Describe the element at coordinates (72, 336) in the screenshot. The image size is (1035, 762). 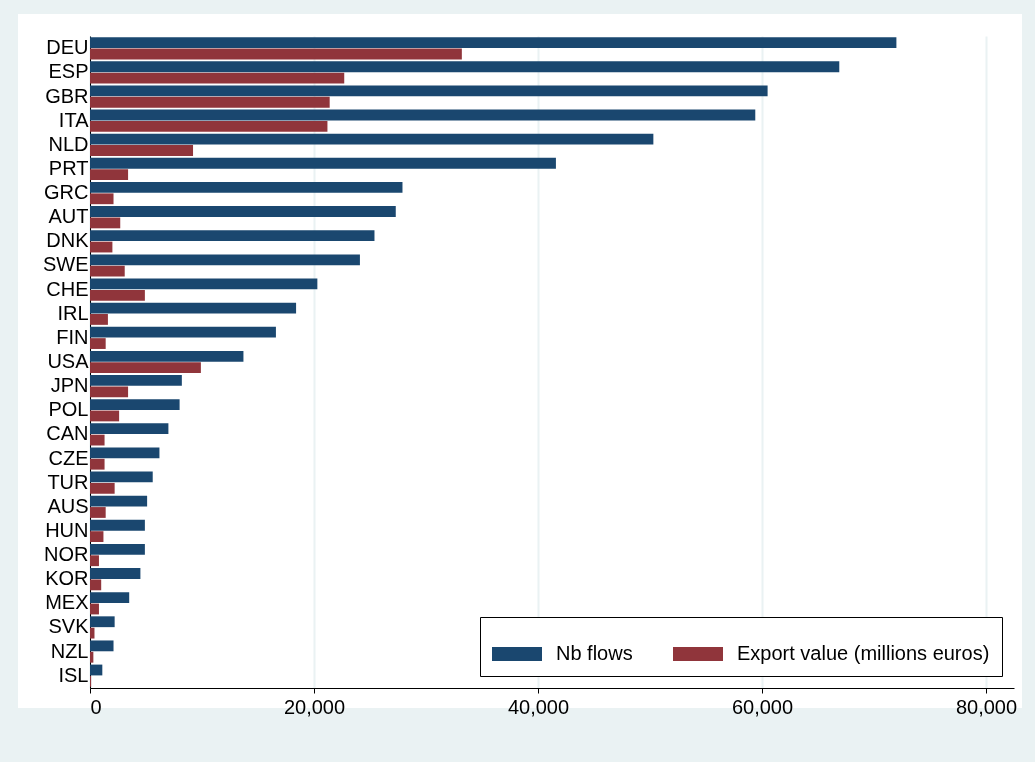
I see `y-tick-label: FIN` at that location.